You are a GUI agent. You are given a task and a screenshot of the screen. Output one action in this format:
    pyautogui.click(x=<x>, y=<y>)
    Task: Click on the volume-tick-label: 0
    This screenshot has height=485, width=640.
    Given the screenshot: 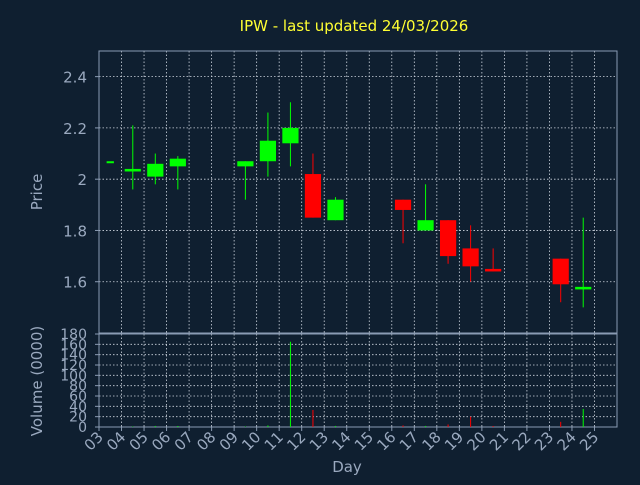 What is the action you would take?
    pyautogui.click(x=82, y=428)
    